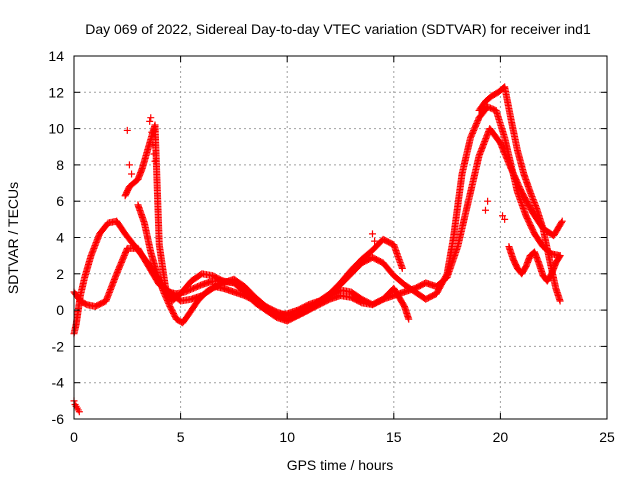 The width and height of the screenshot is (640, 480). I want to click on y-tick-label: 12, so click(56, 92).